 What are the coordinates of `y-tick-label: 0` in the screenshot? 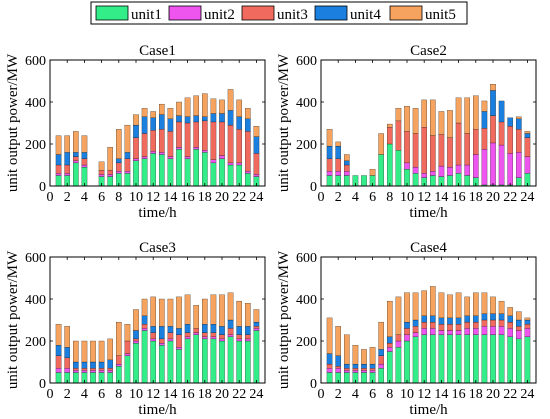 It's located at (42, 187).